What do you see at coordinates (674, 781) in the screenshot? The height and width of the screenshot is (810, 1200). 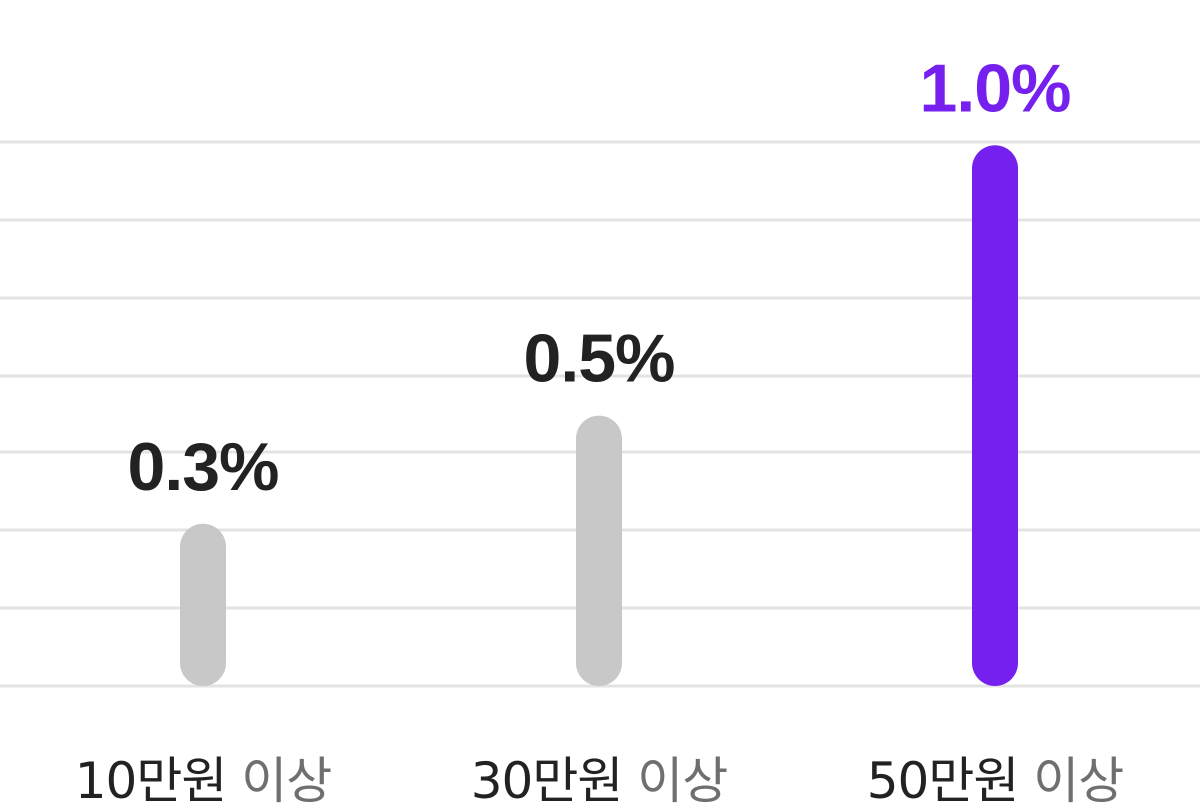 I see `category-suffix-1: 이상` at bounding box center [674, 781].